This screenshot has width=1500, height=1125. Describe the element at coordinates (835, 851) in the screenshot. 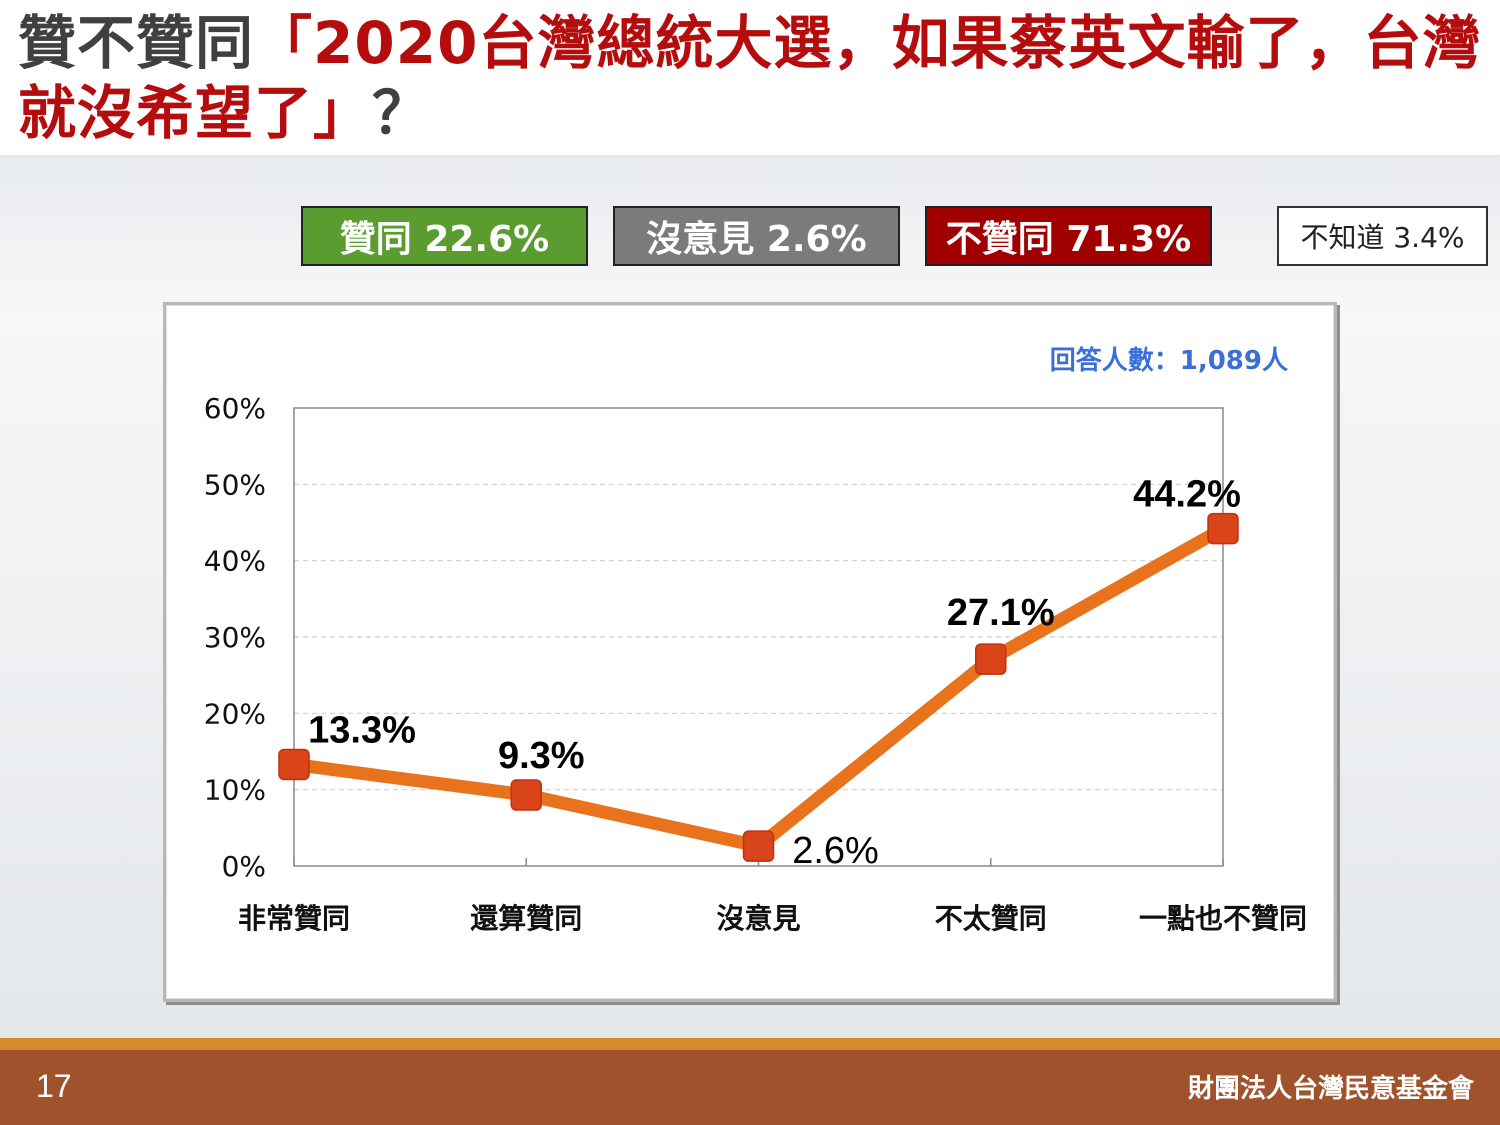

I see `data-label: 2.6%` at that location.